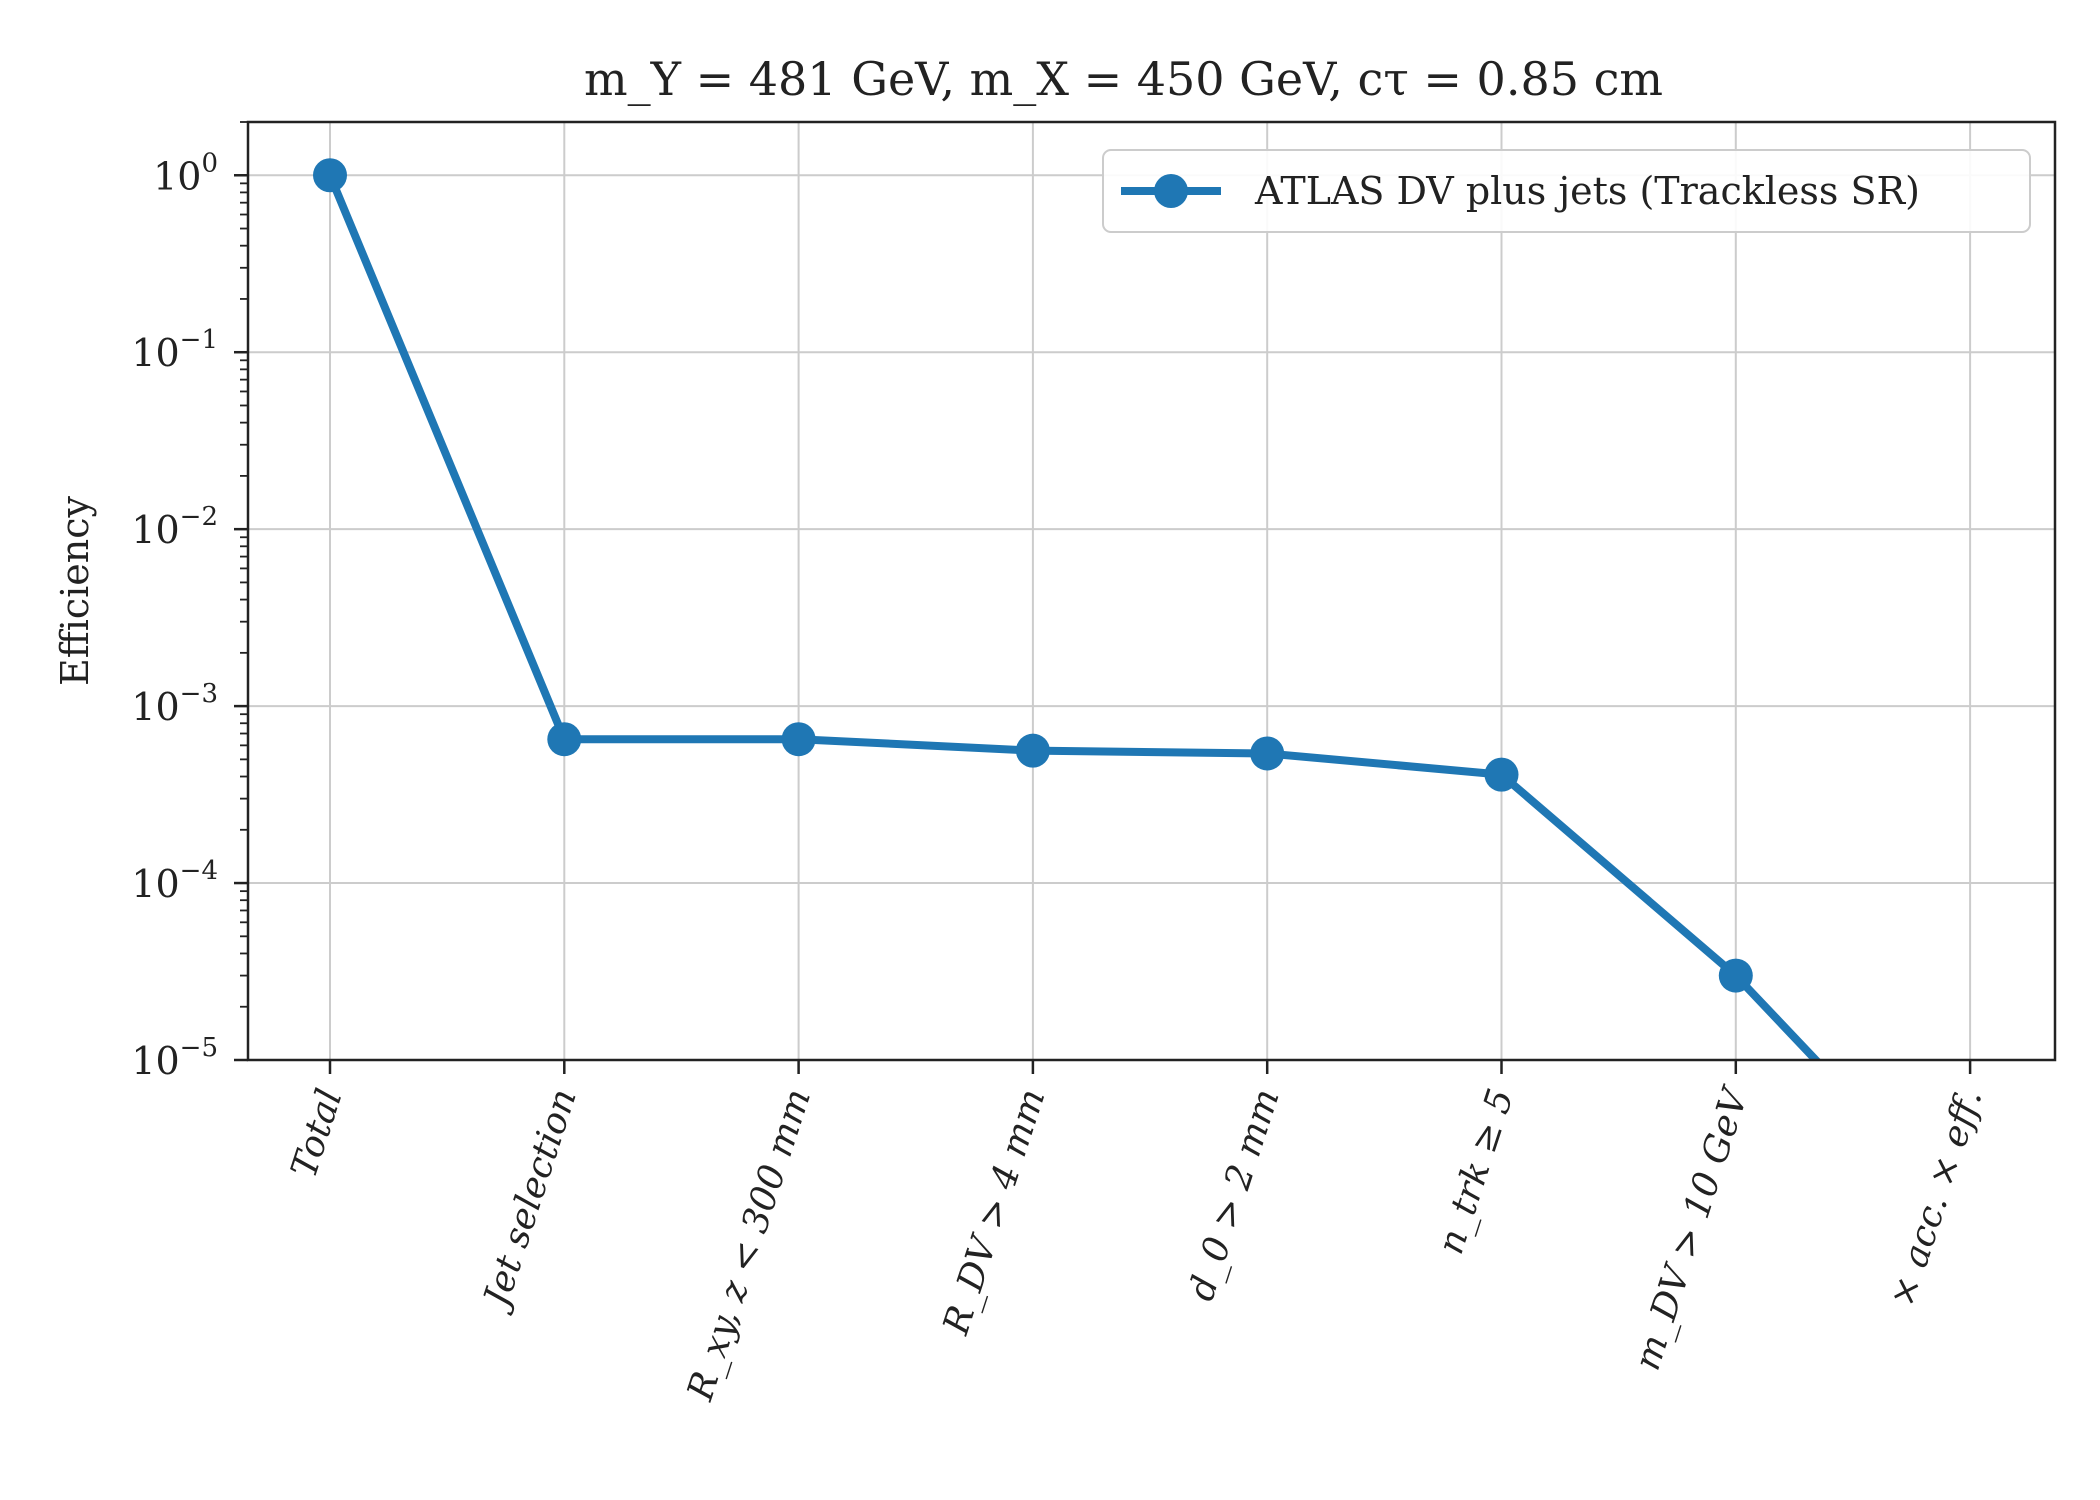 The height and width of the screenshot is (1500, 2100). What do you see at coordinates (1587, 191) in the screenshot?
I see `legend-label: ATLAS DV plus jets (Trackless SR)` at bounding box center [1587, 191].